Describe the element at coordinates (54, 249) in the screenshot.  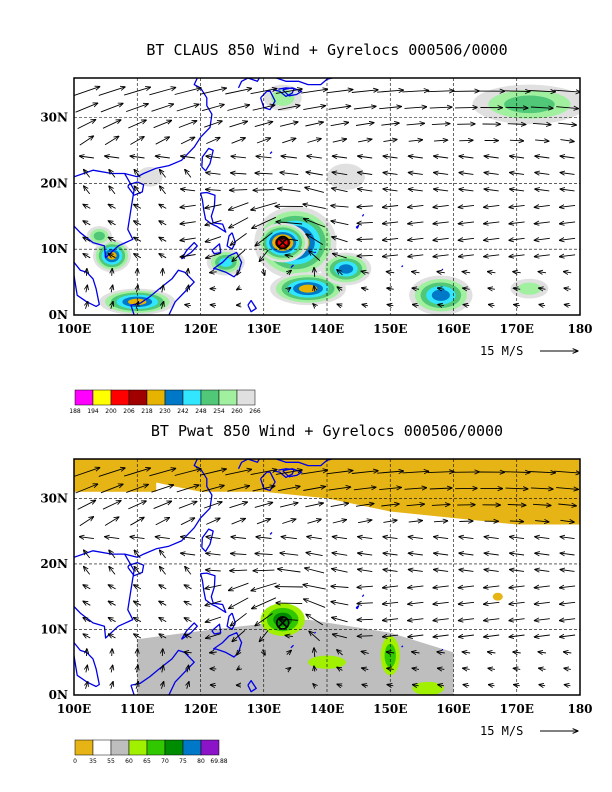
I see `y-tick-label: 10N` at that location.